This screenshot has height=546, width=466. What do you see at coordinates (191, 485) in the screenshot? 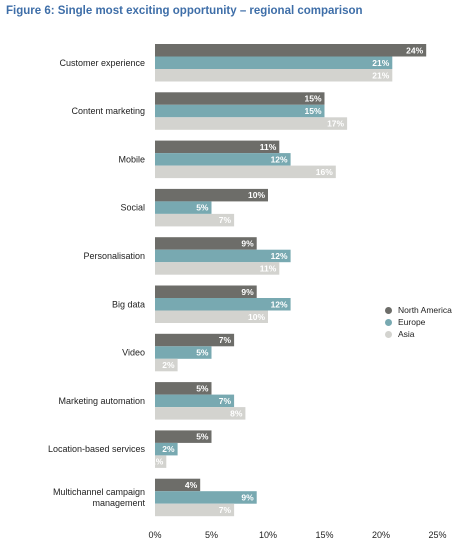
I see `data-label: 4%` at bounding box center [191, 485].